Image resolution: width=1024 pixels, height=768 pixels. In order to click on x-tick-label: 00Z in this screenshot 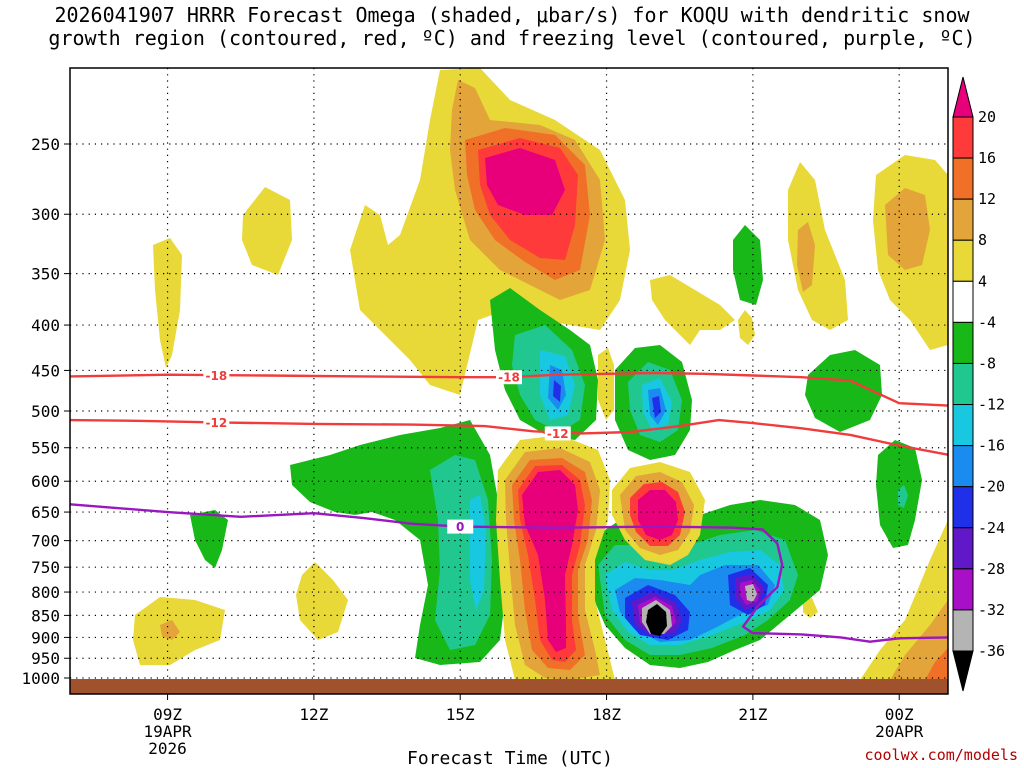, I will do `click(899, 714)`.